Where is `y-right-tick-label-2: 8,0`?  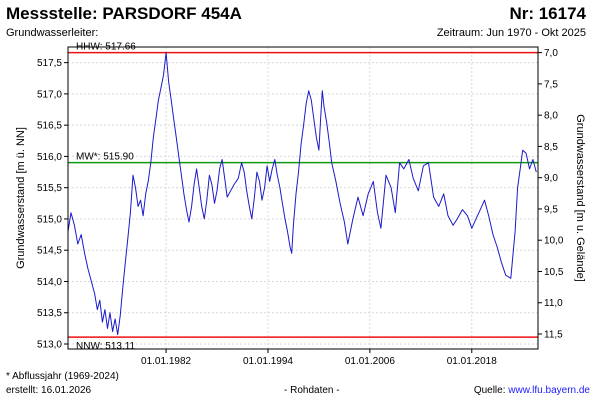
y-right-tick-label-2: 8,0 is located at coordinates (551, 116).